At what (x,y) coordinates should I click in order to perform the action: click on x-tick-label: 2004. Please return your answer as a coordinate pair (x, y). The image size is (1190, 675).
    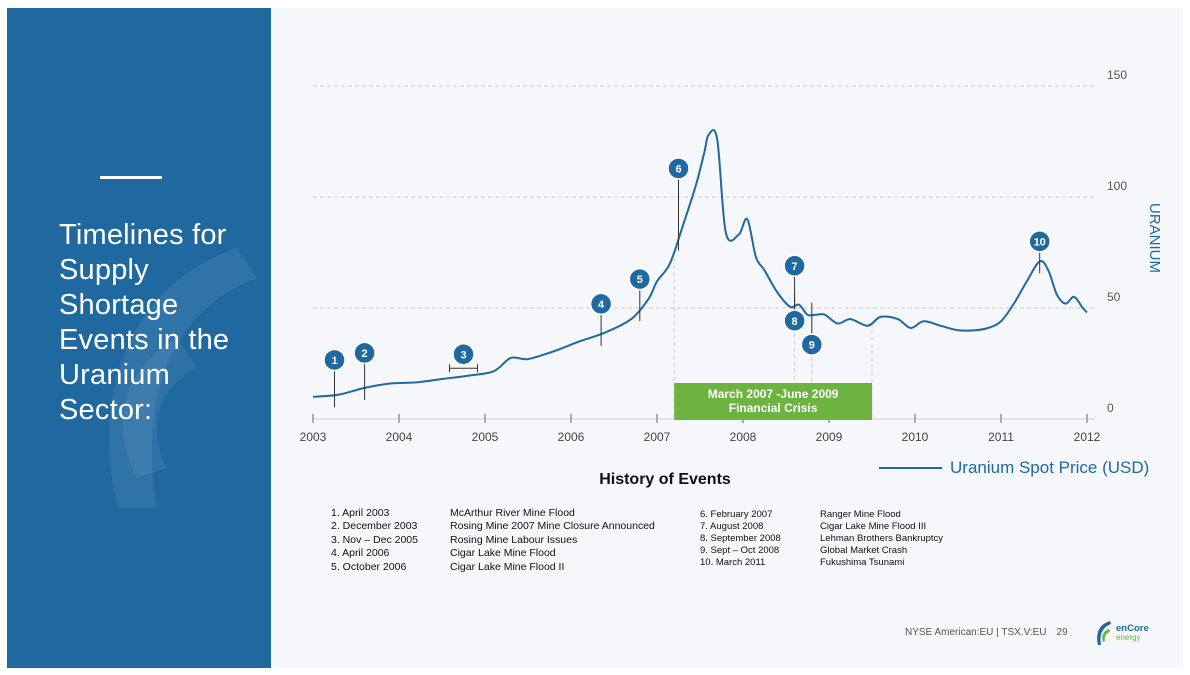
    Looking at the image, I should click on (399, 437).